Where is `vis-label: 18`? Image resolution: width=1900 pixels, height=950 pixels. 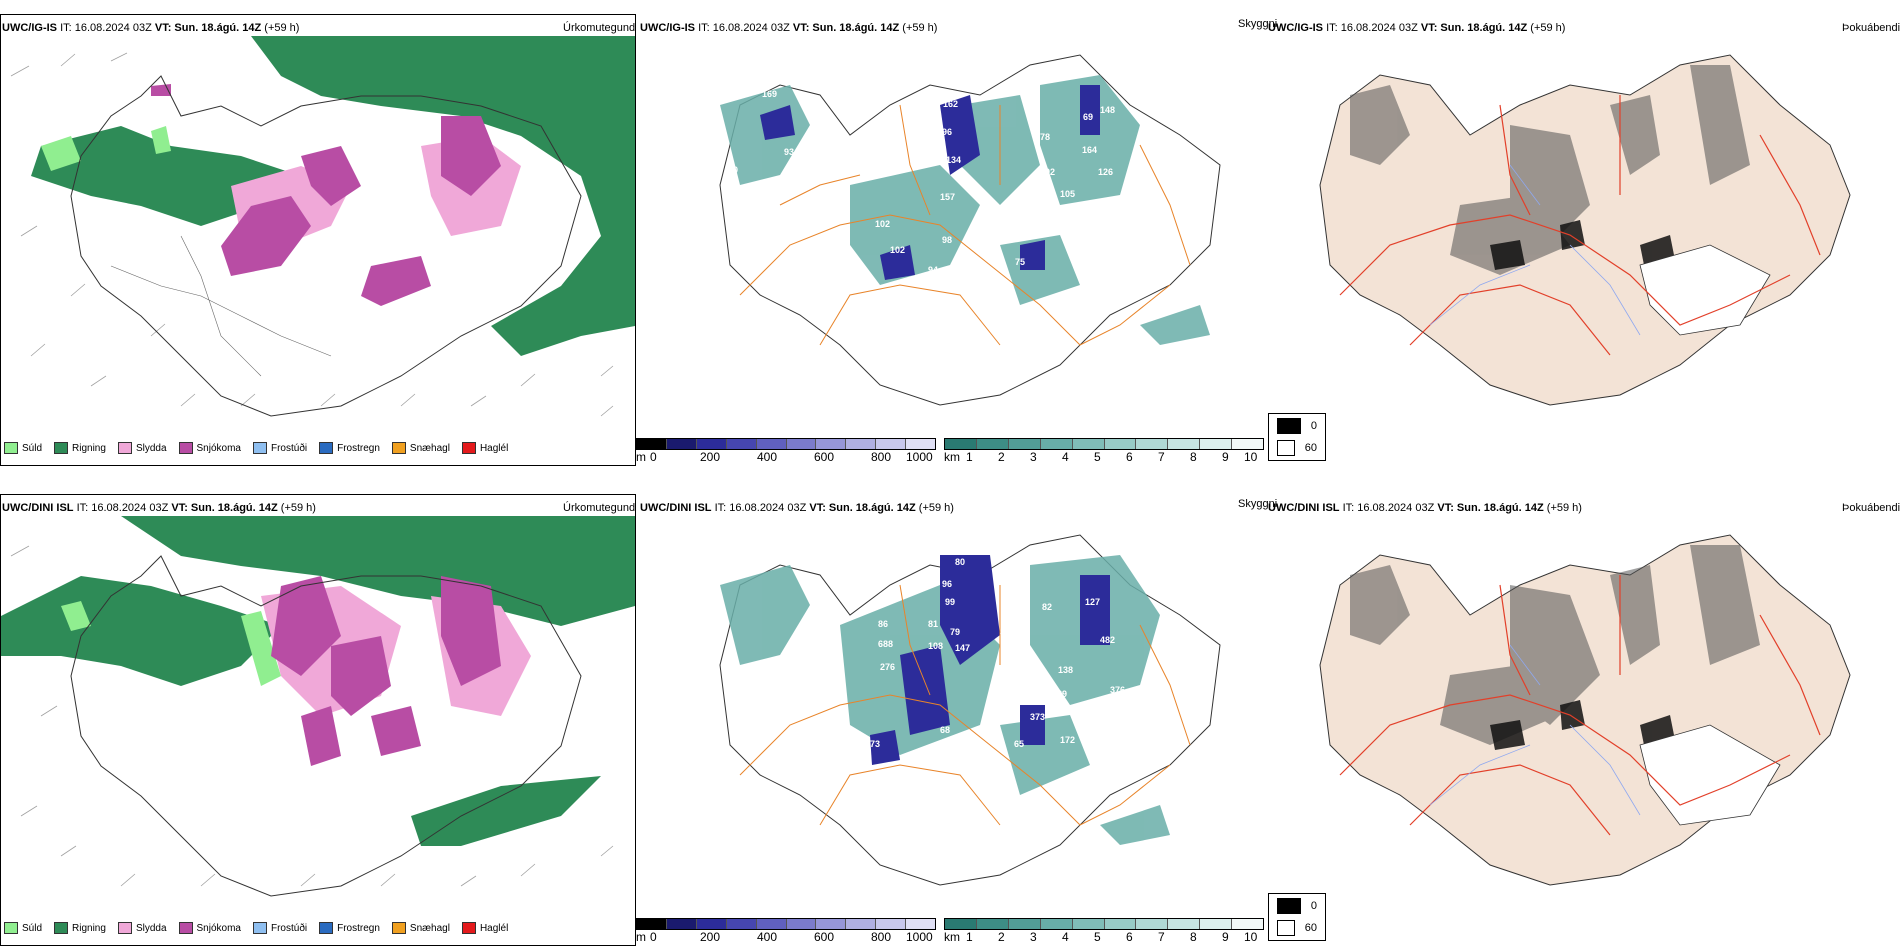 vis-label: 18 is located at coordinates (895, 147).